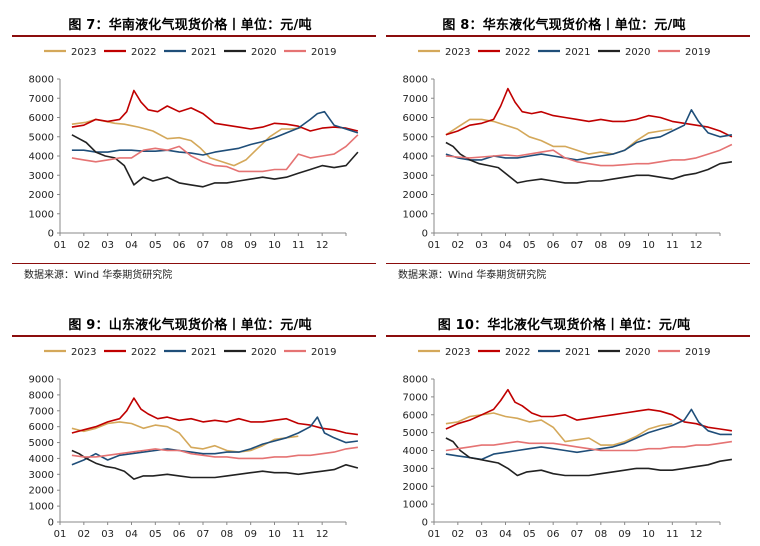 This screenshot has height=546, width=760. I want to click on chart-title: 图 9：山东液化气现货价格丨单位：元/吨, so click(190, 325).